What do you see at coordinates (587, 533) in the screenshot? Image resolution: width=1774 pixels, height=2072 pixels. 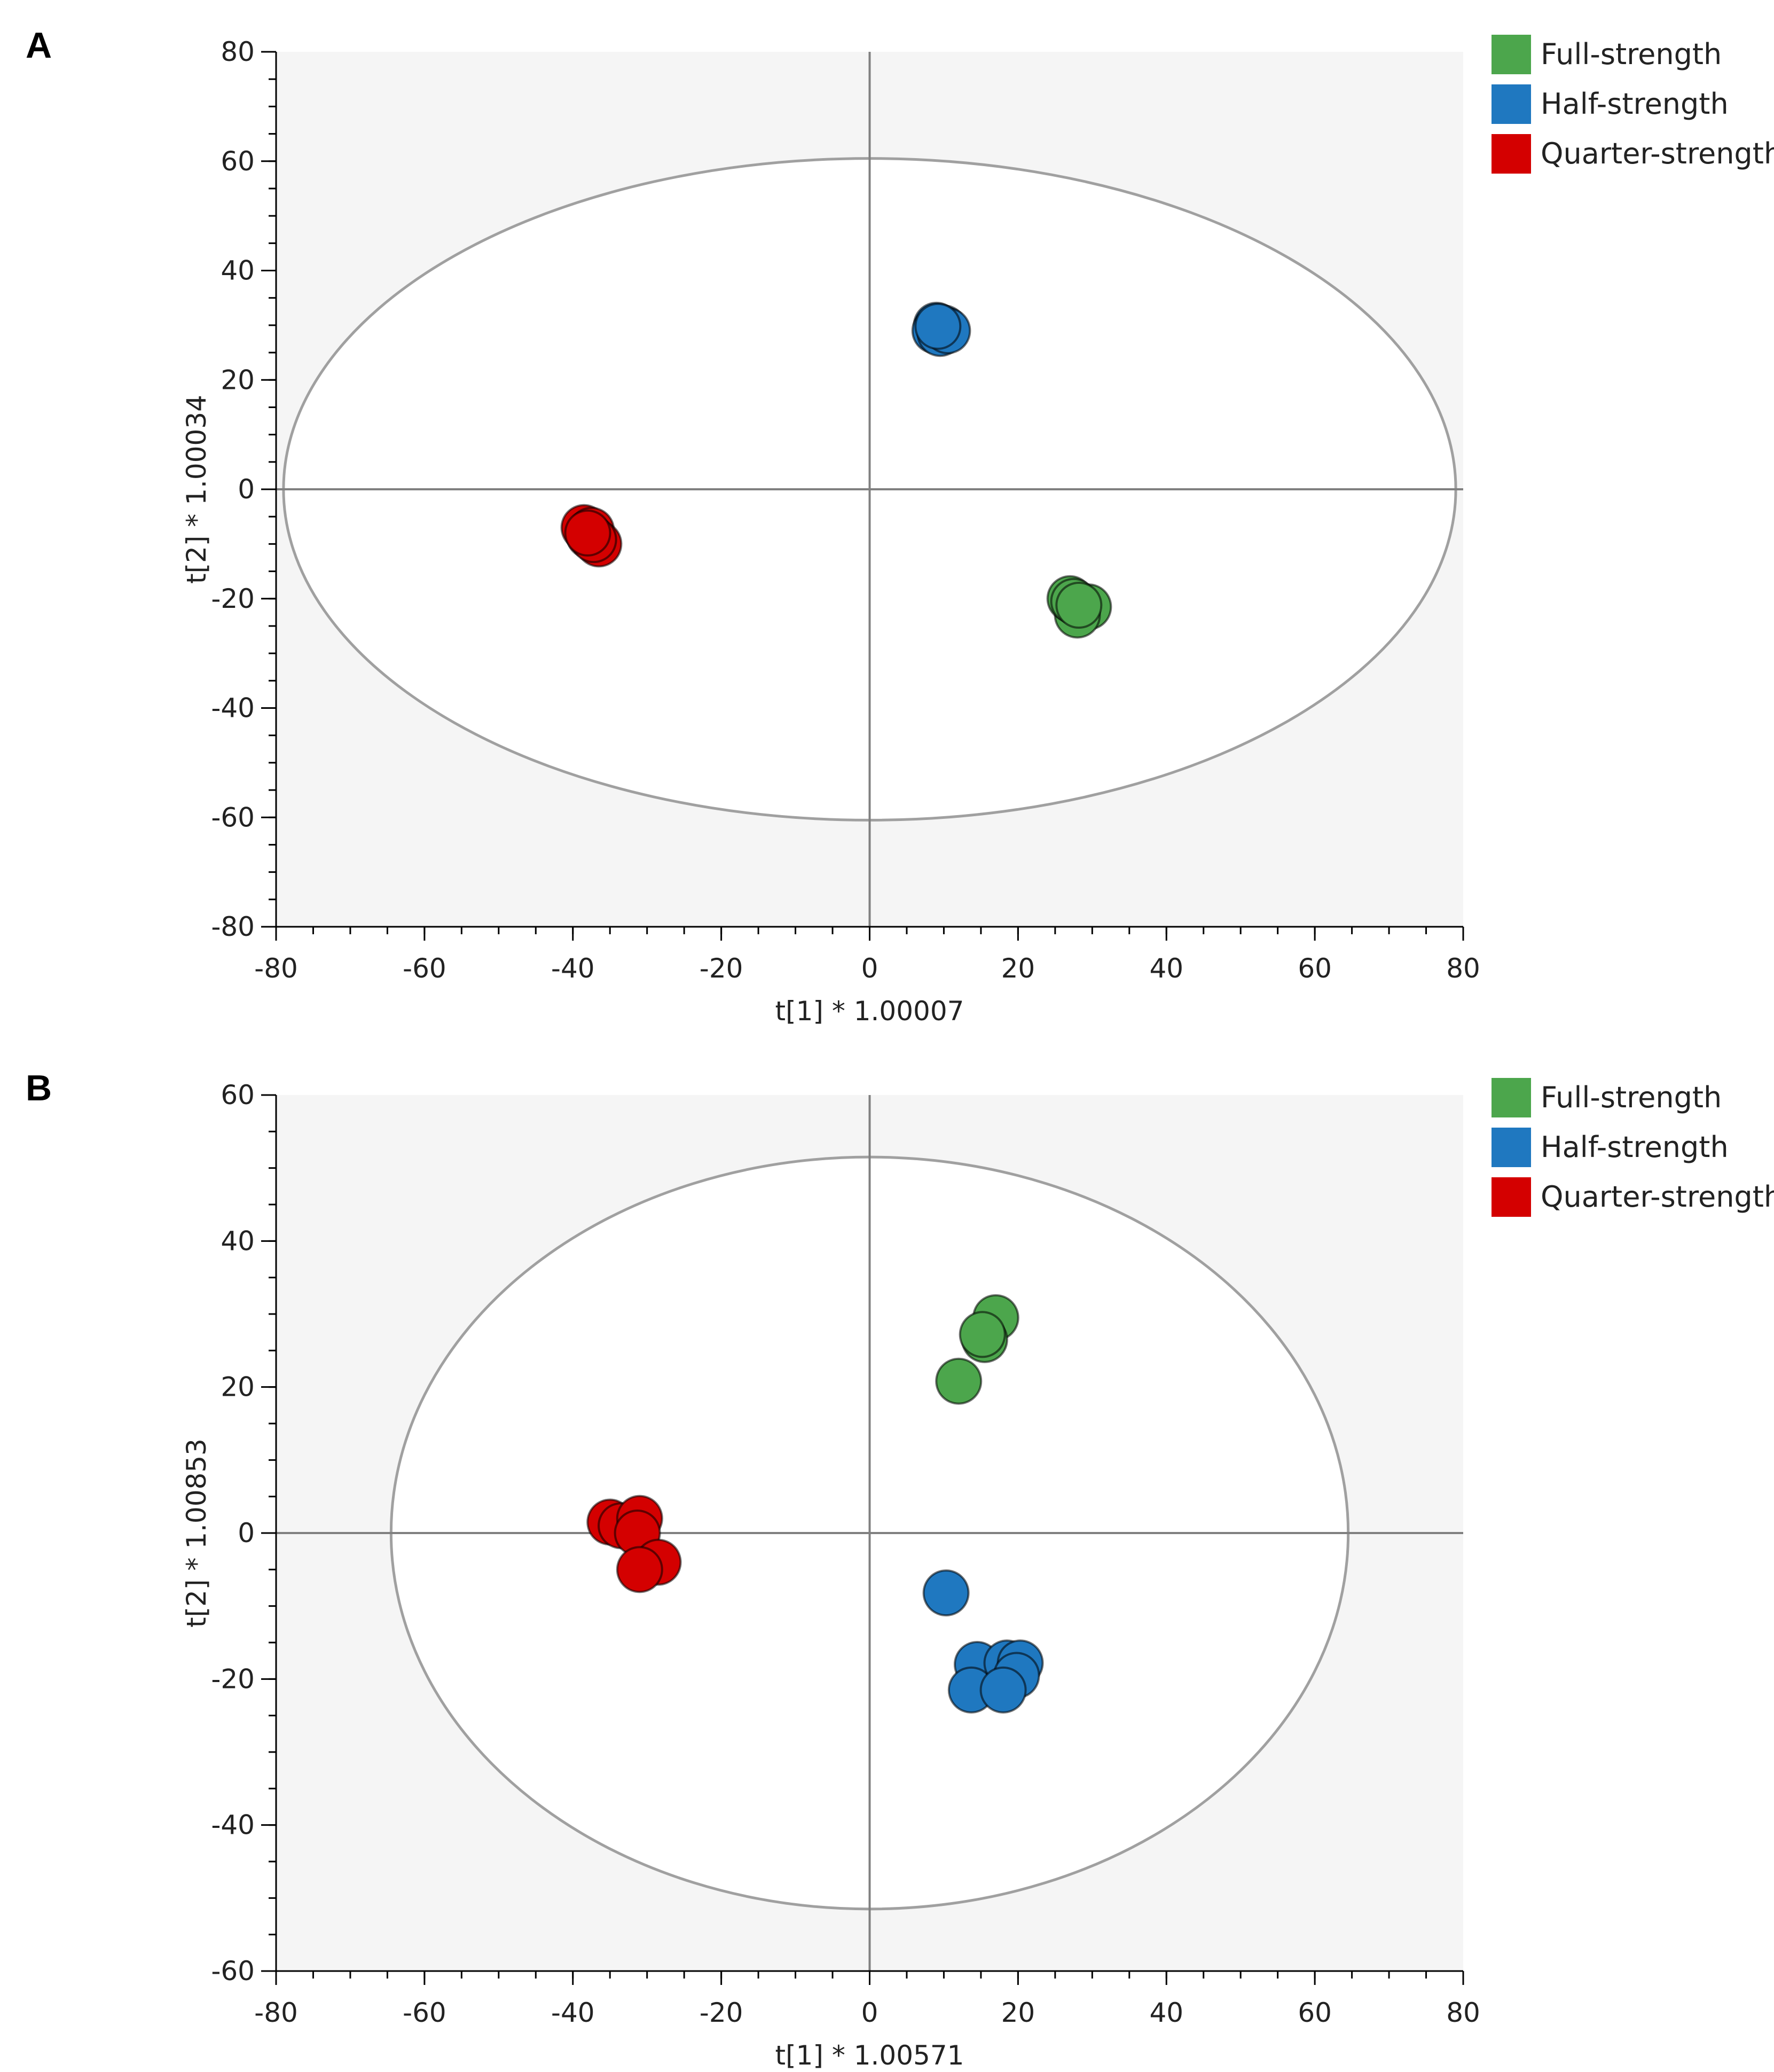 I see `panel-a-point-quarter` at bounding box center [587, 533].